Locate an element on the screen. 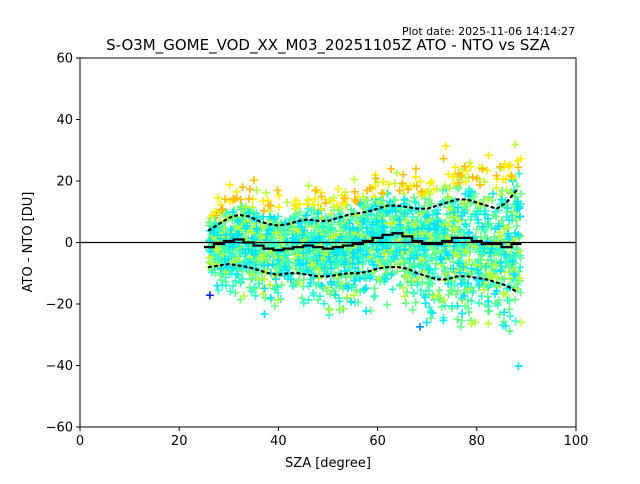 Image resolution: width=640 pixels, height=484 pixels. y-tick-label: −40 is located at coordinates (59, 366).